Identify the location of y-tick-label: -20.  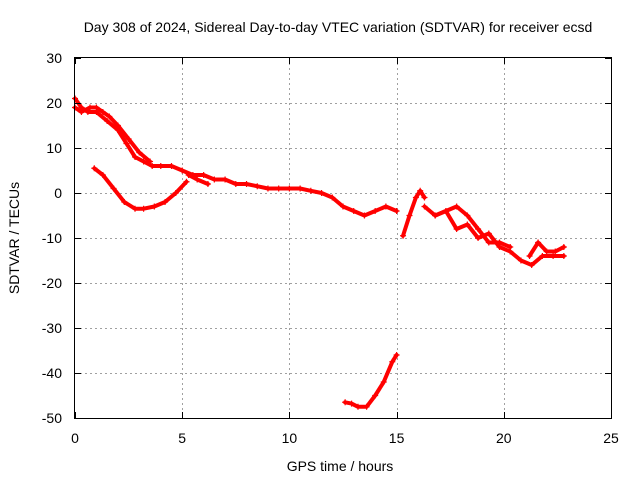
(52, 283).